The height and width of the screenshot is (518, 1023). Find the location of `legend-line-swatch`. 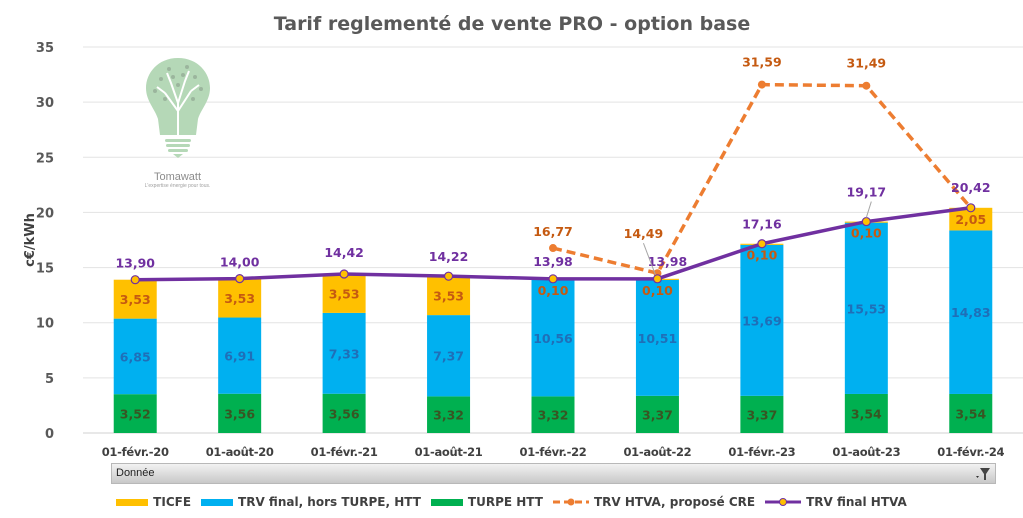

legend-line-swatch is located at coordinates (570, 502).